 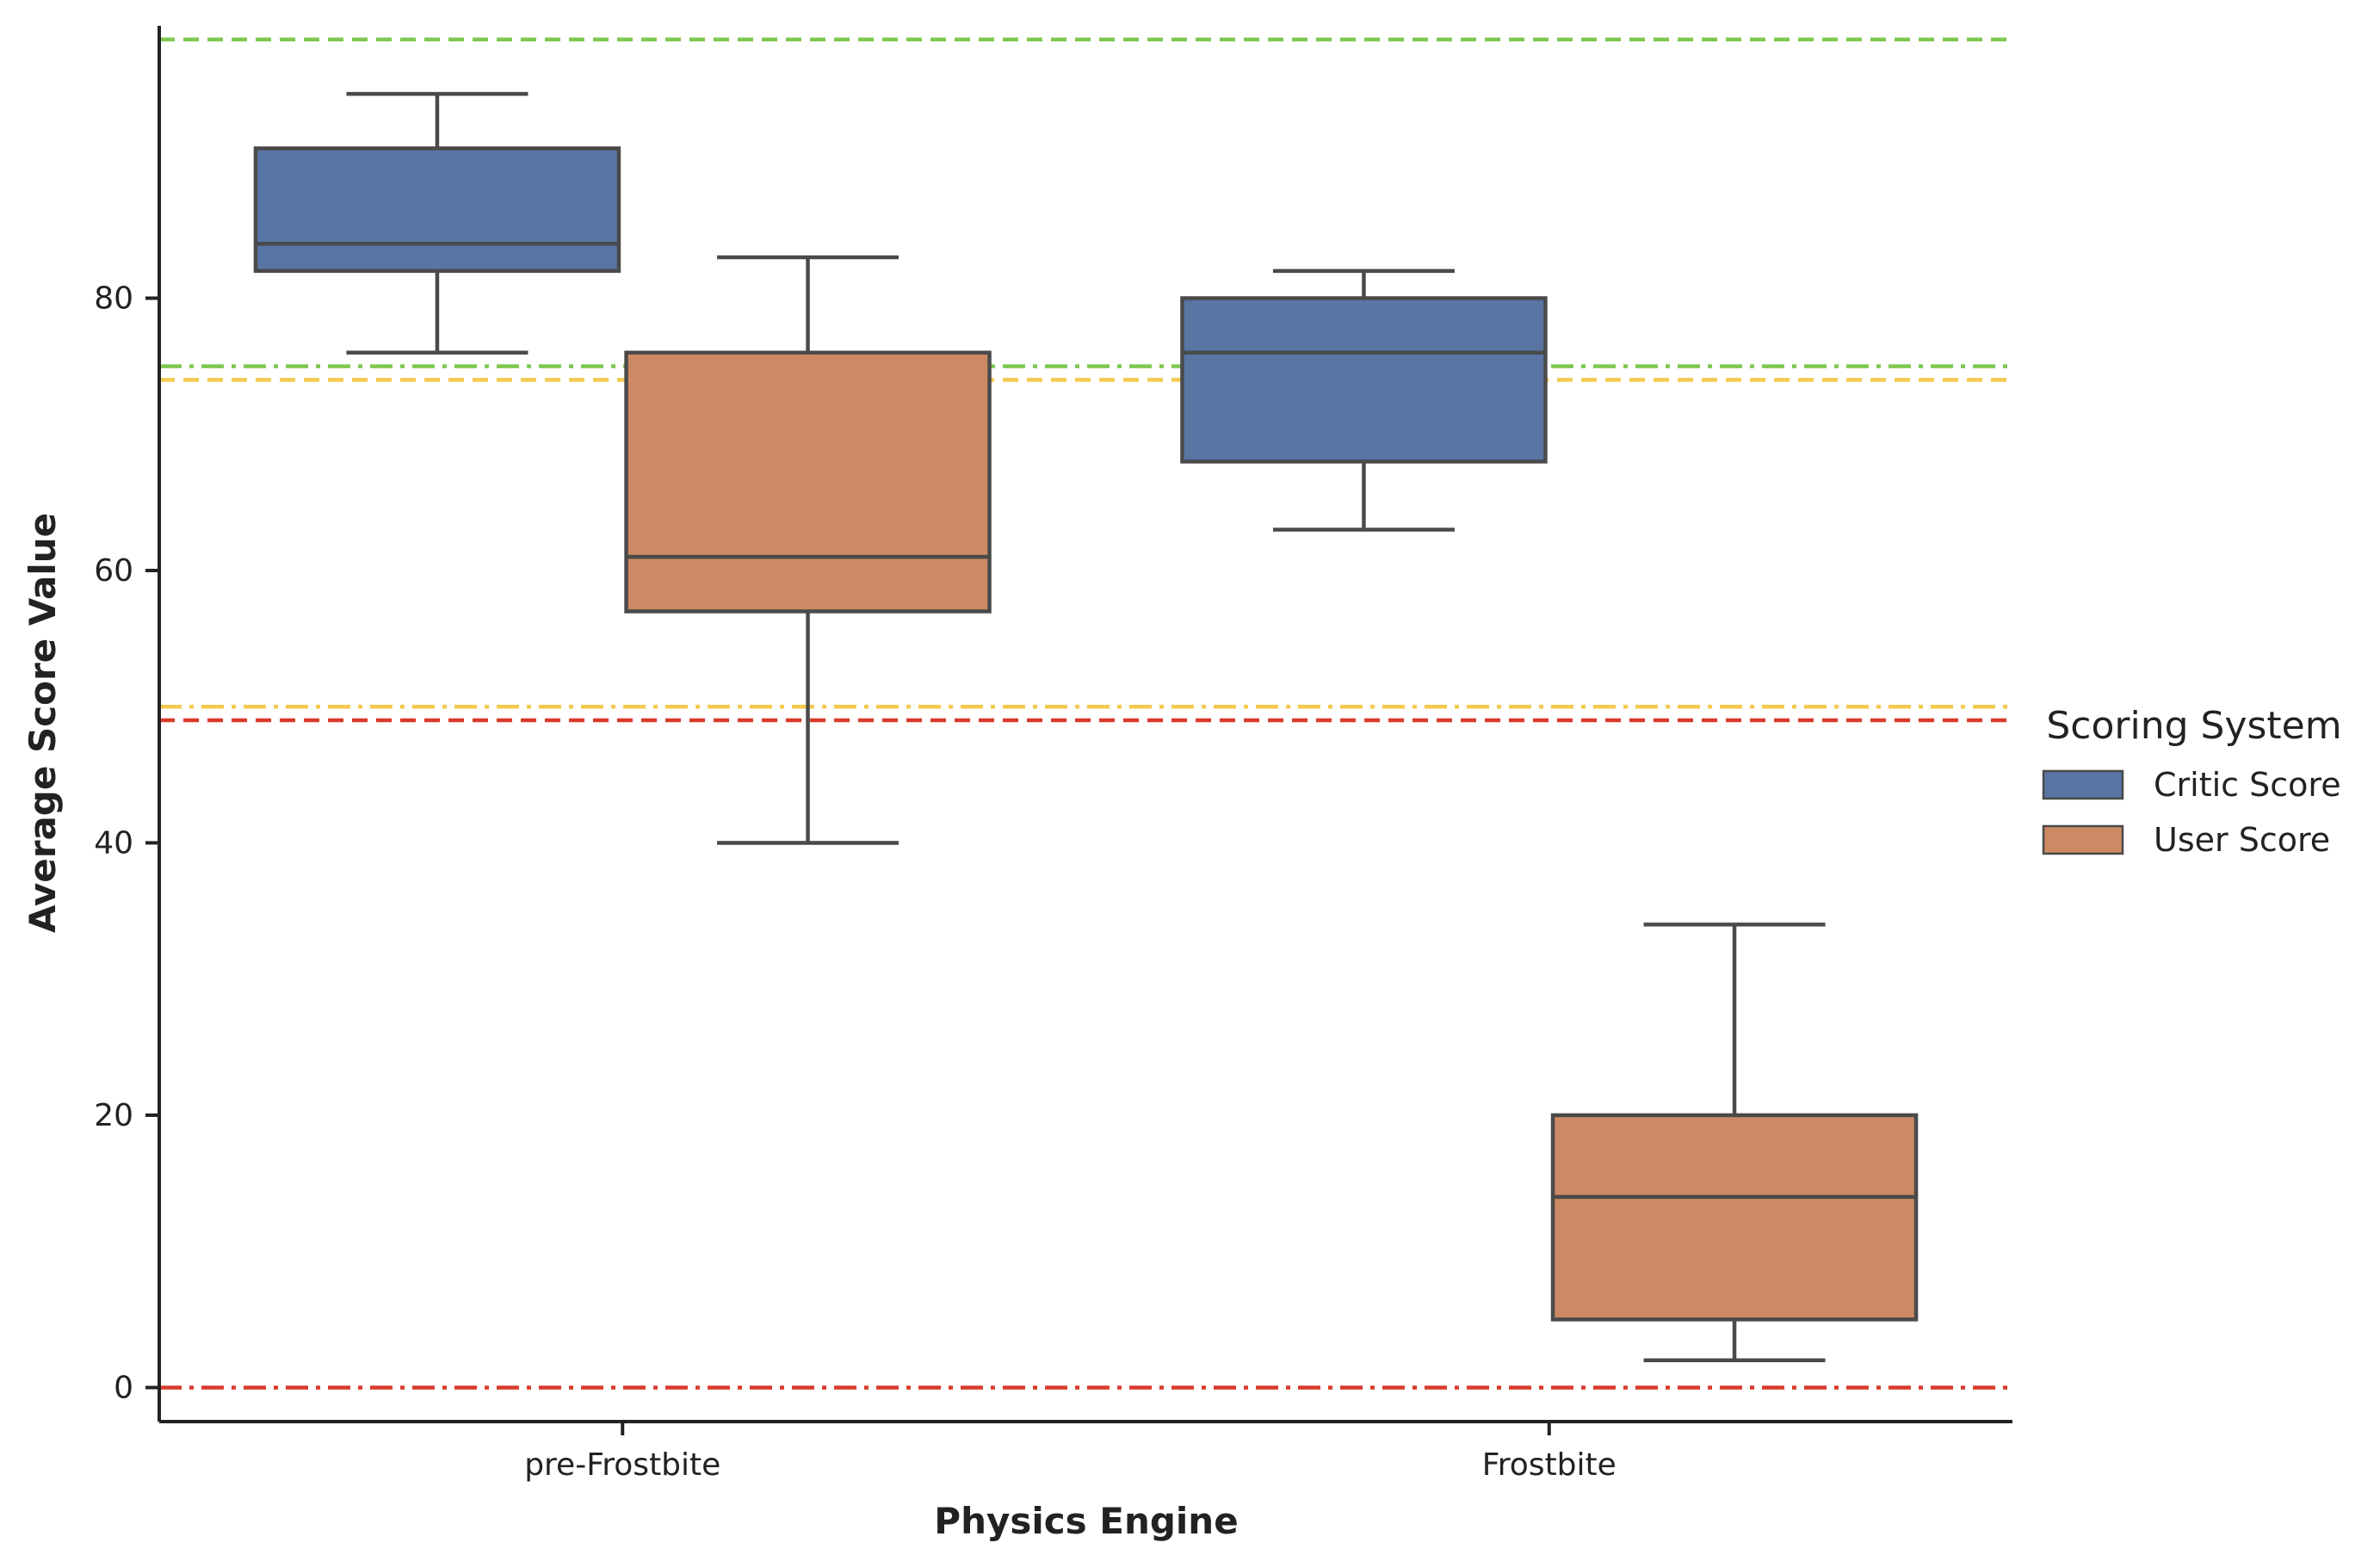 I want to click on x-tick-label-frostbite: Frostbite, so click(x=1550, y=1465).